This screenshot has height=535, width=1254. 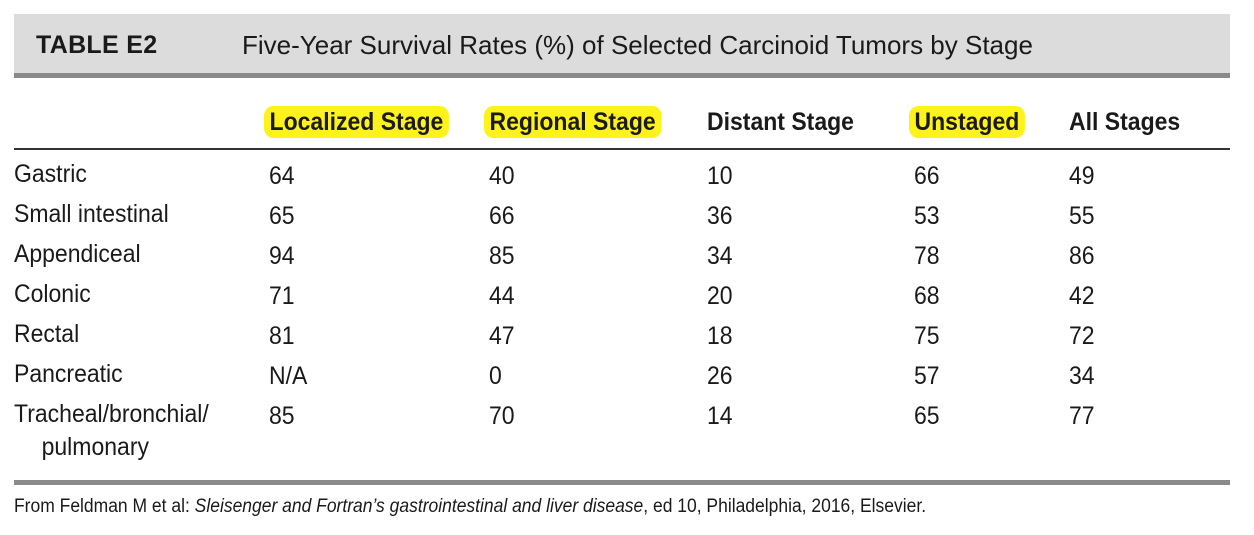 I want to click on highlight-marker: Regional Stage, so click(x=573, y=122).